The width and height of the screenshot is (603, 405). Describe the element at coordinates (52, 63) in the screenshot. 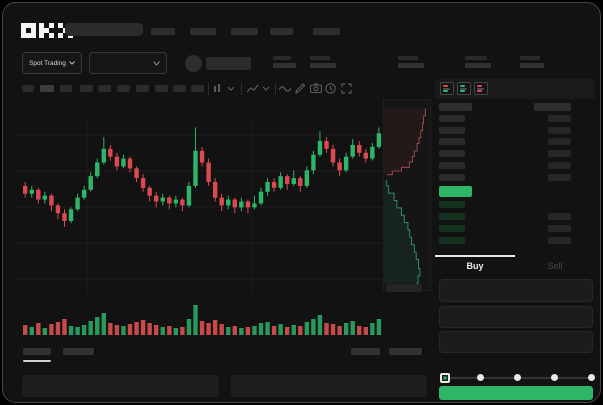

I see `market-type-selector: Spot Trading` at that location.